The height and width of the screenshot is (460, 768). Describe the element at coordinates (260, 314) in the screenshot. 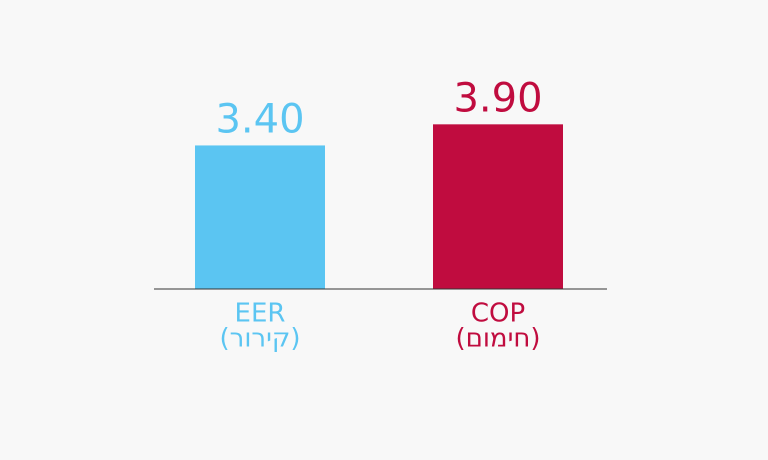

I see `x-tick-label: EER` at that location.